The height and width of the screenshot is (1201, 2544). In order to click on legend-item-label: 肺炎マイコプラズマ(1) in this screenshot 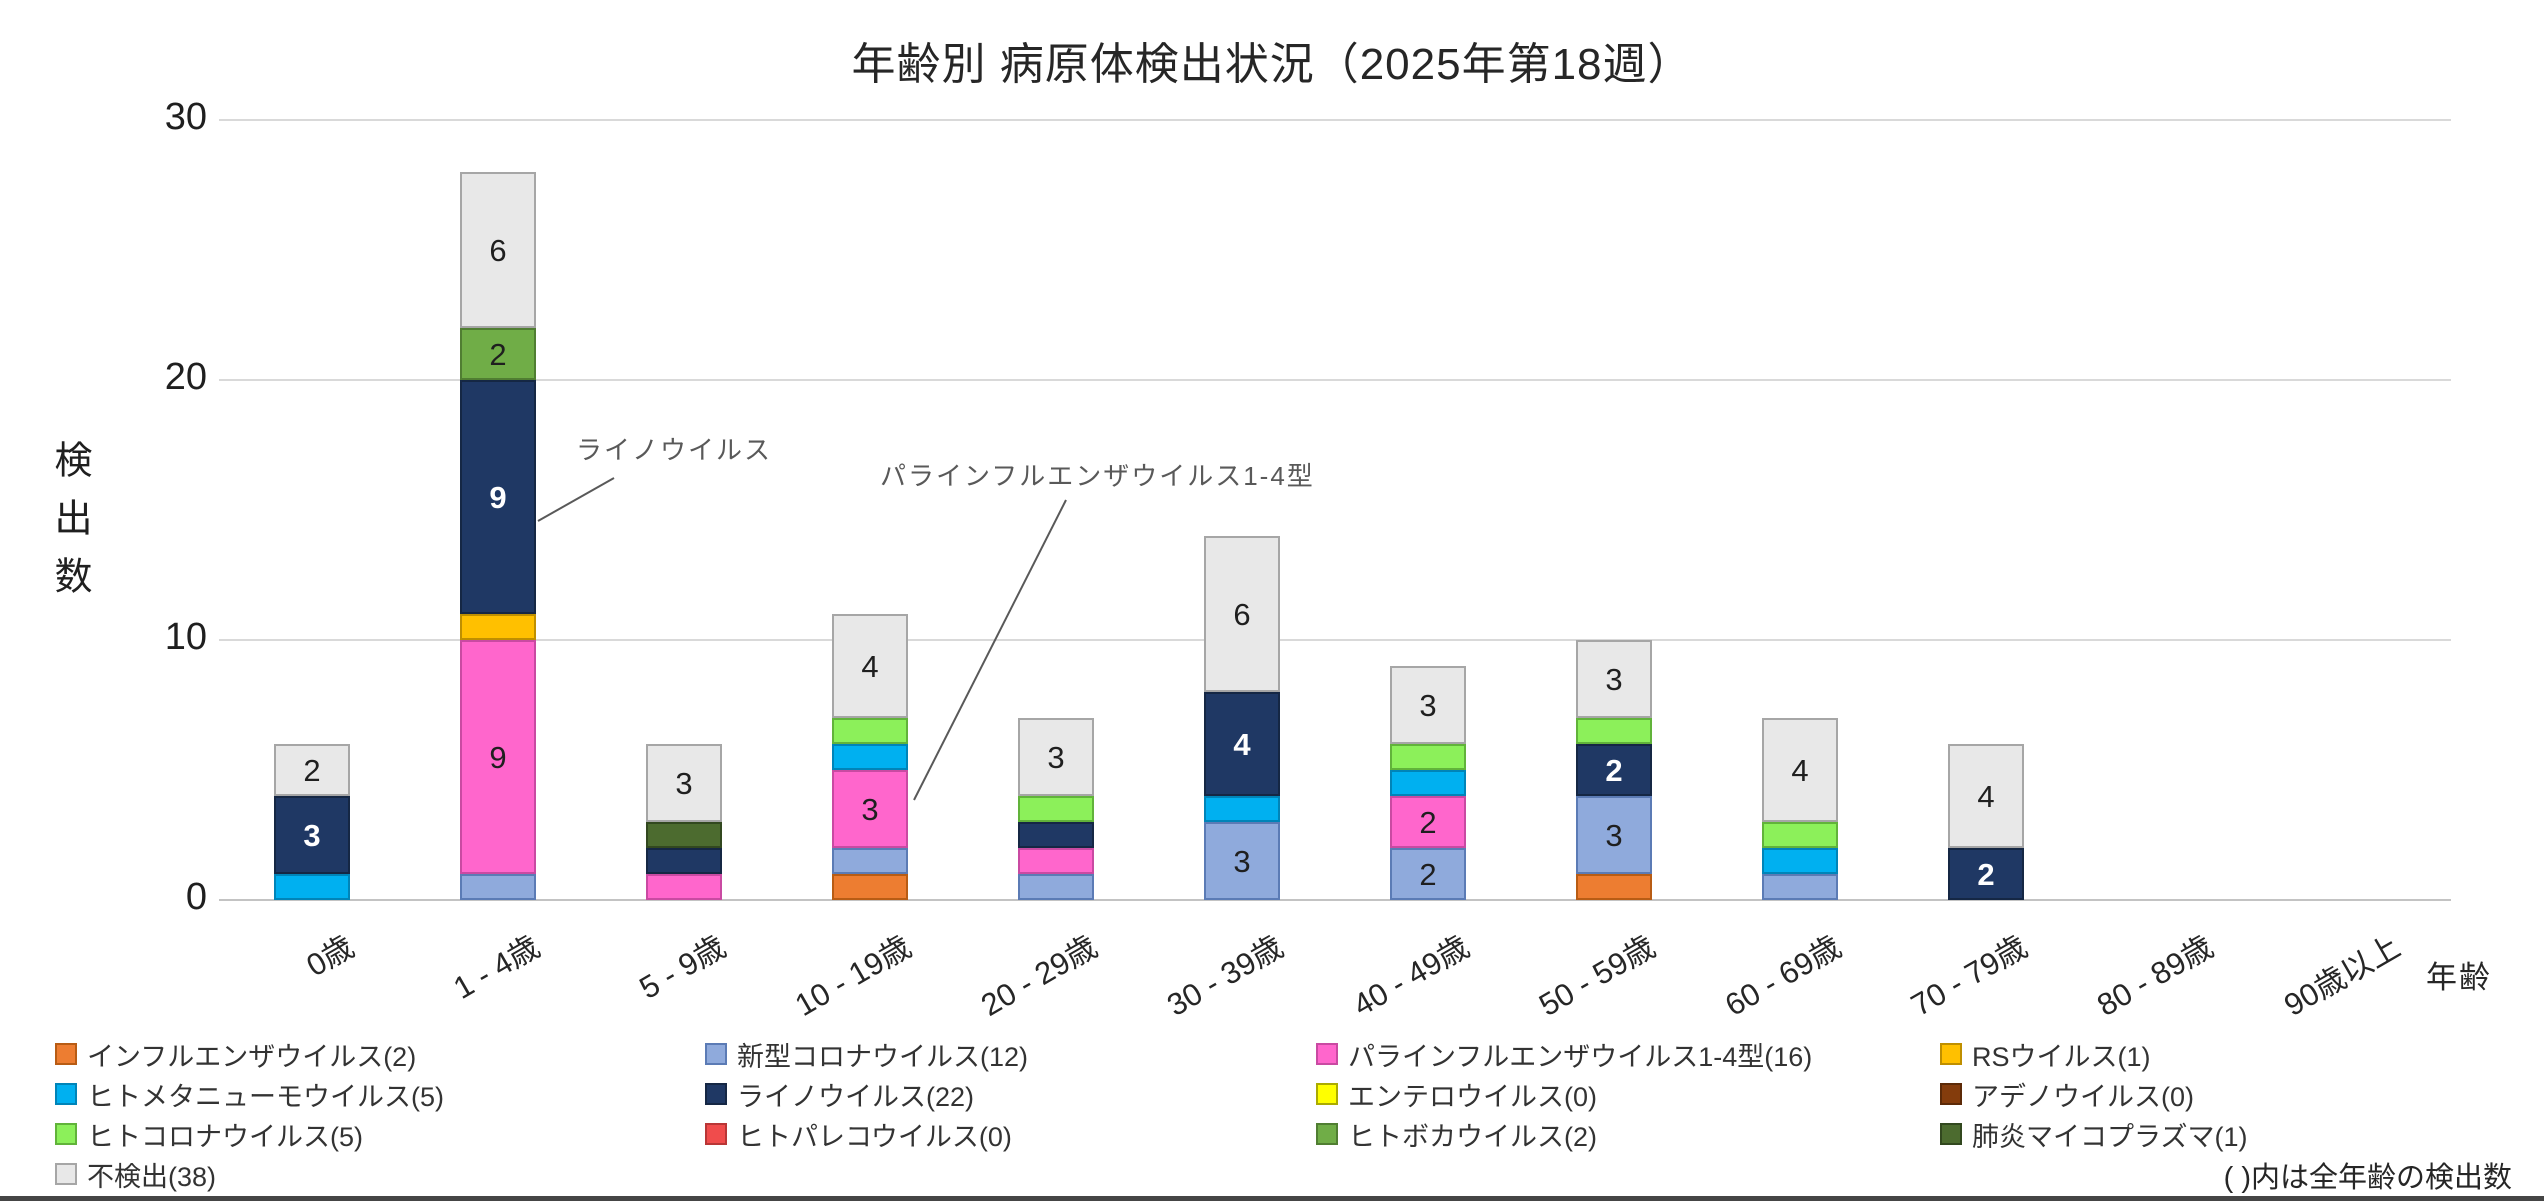, I will do `click(2110, 1136)`.